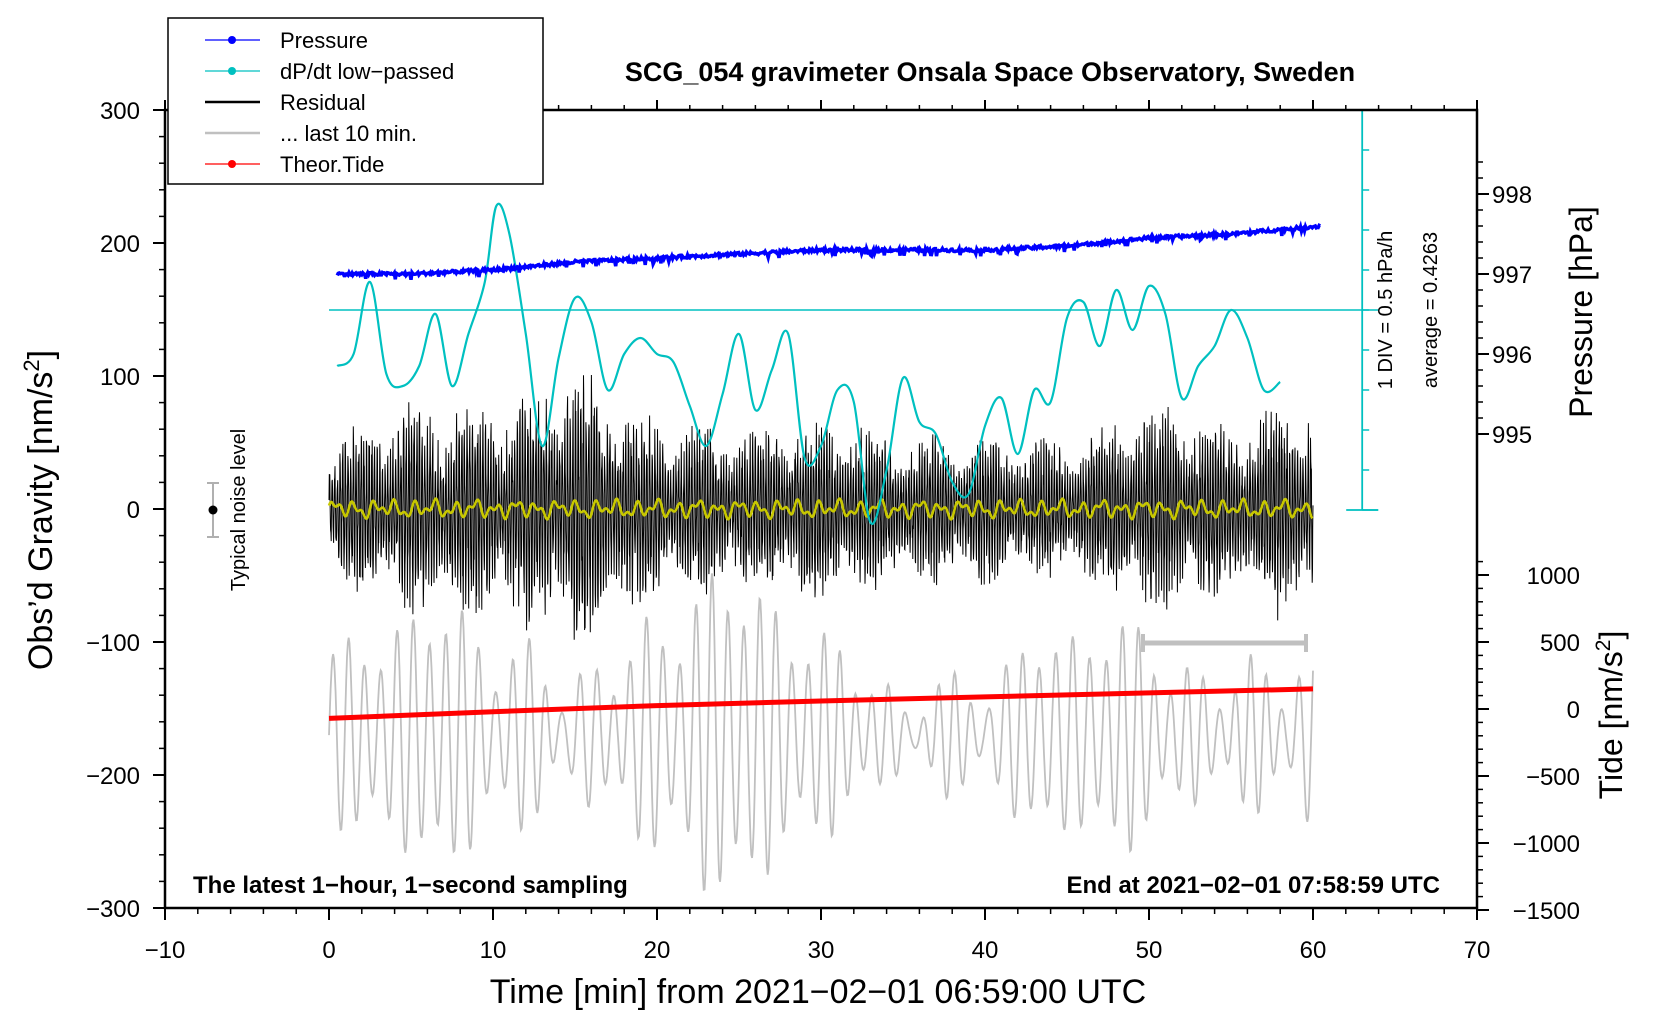 The image size is (1660, 1020). Describe the element at coordinates (1546, 911) in the screenshot. I see `tide-tick-label: −1500` at that location.